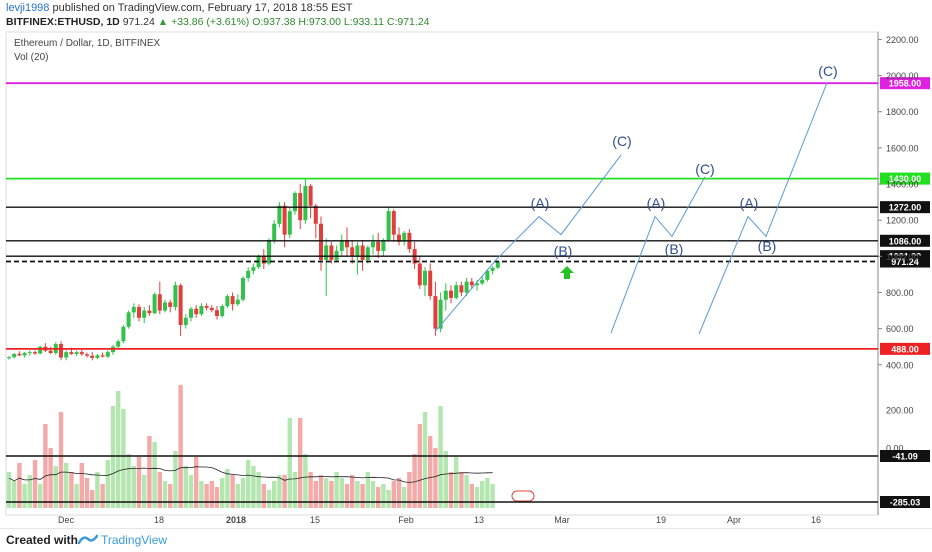  I want to click on volume-level-label: -285.03, so click(905, 503).